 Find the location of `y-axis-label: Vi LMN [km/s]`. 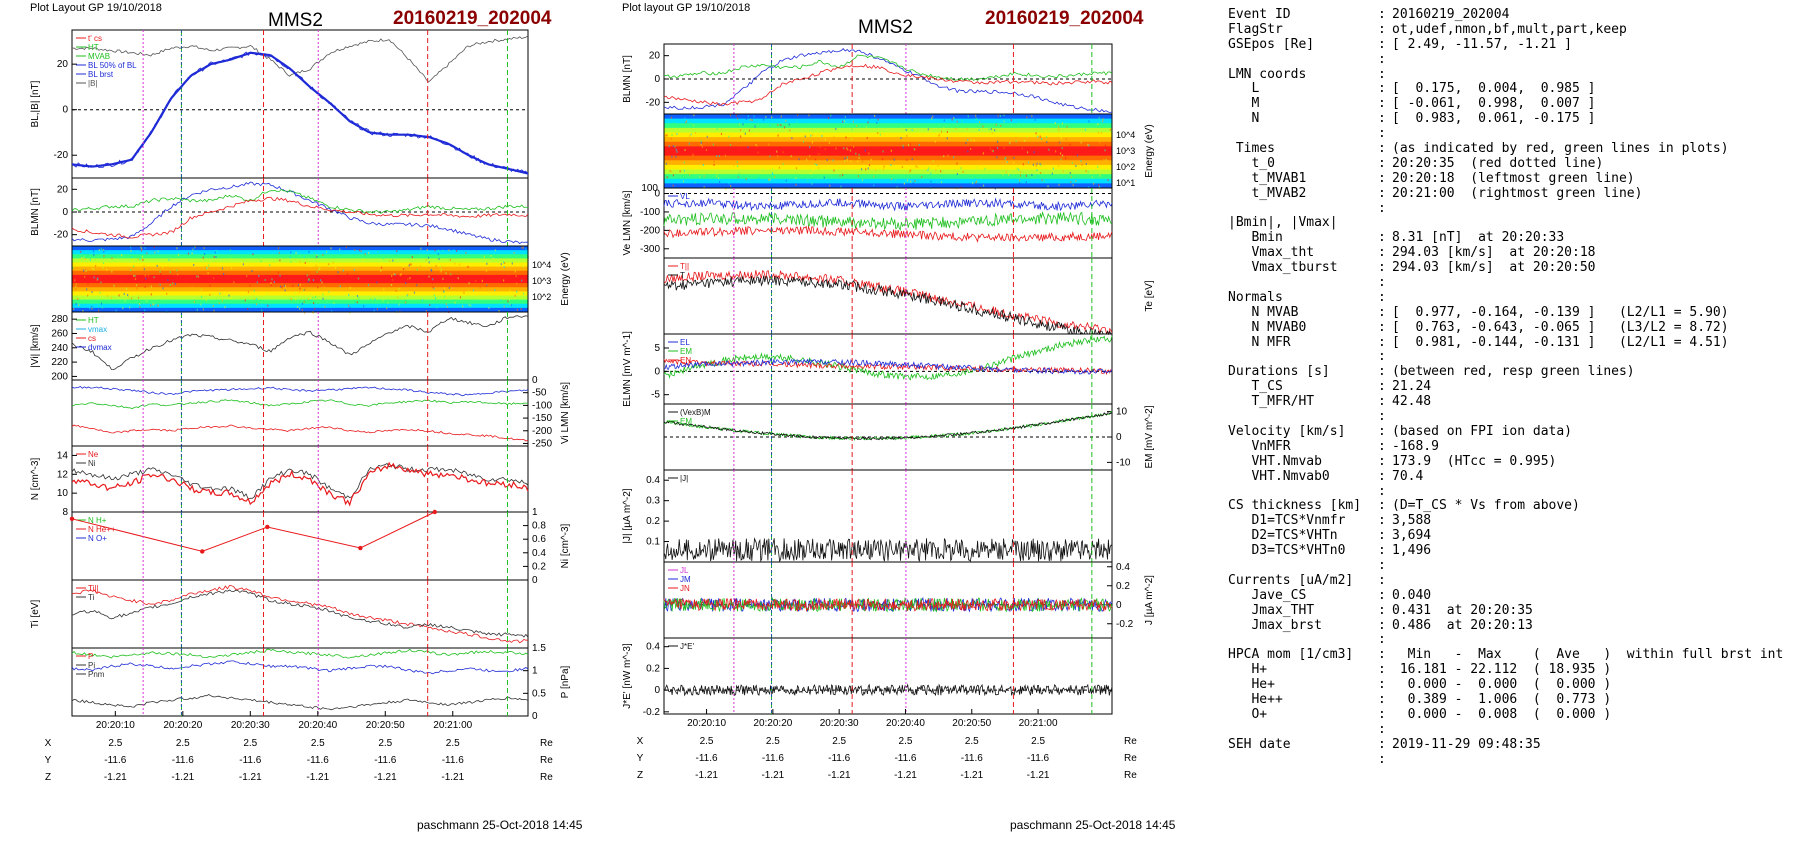

y-axis-label: Vi LMN [km/s] is located at coordinates (565, 413).